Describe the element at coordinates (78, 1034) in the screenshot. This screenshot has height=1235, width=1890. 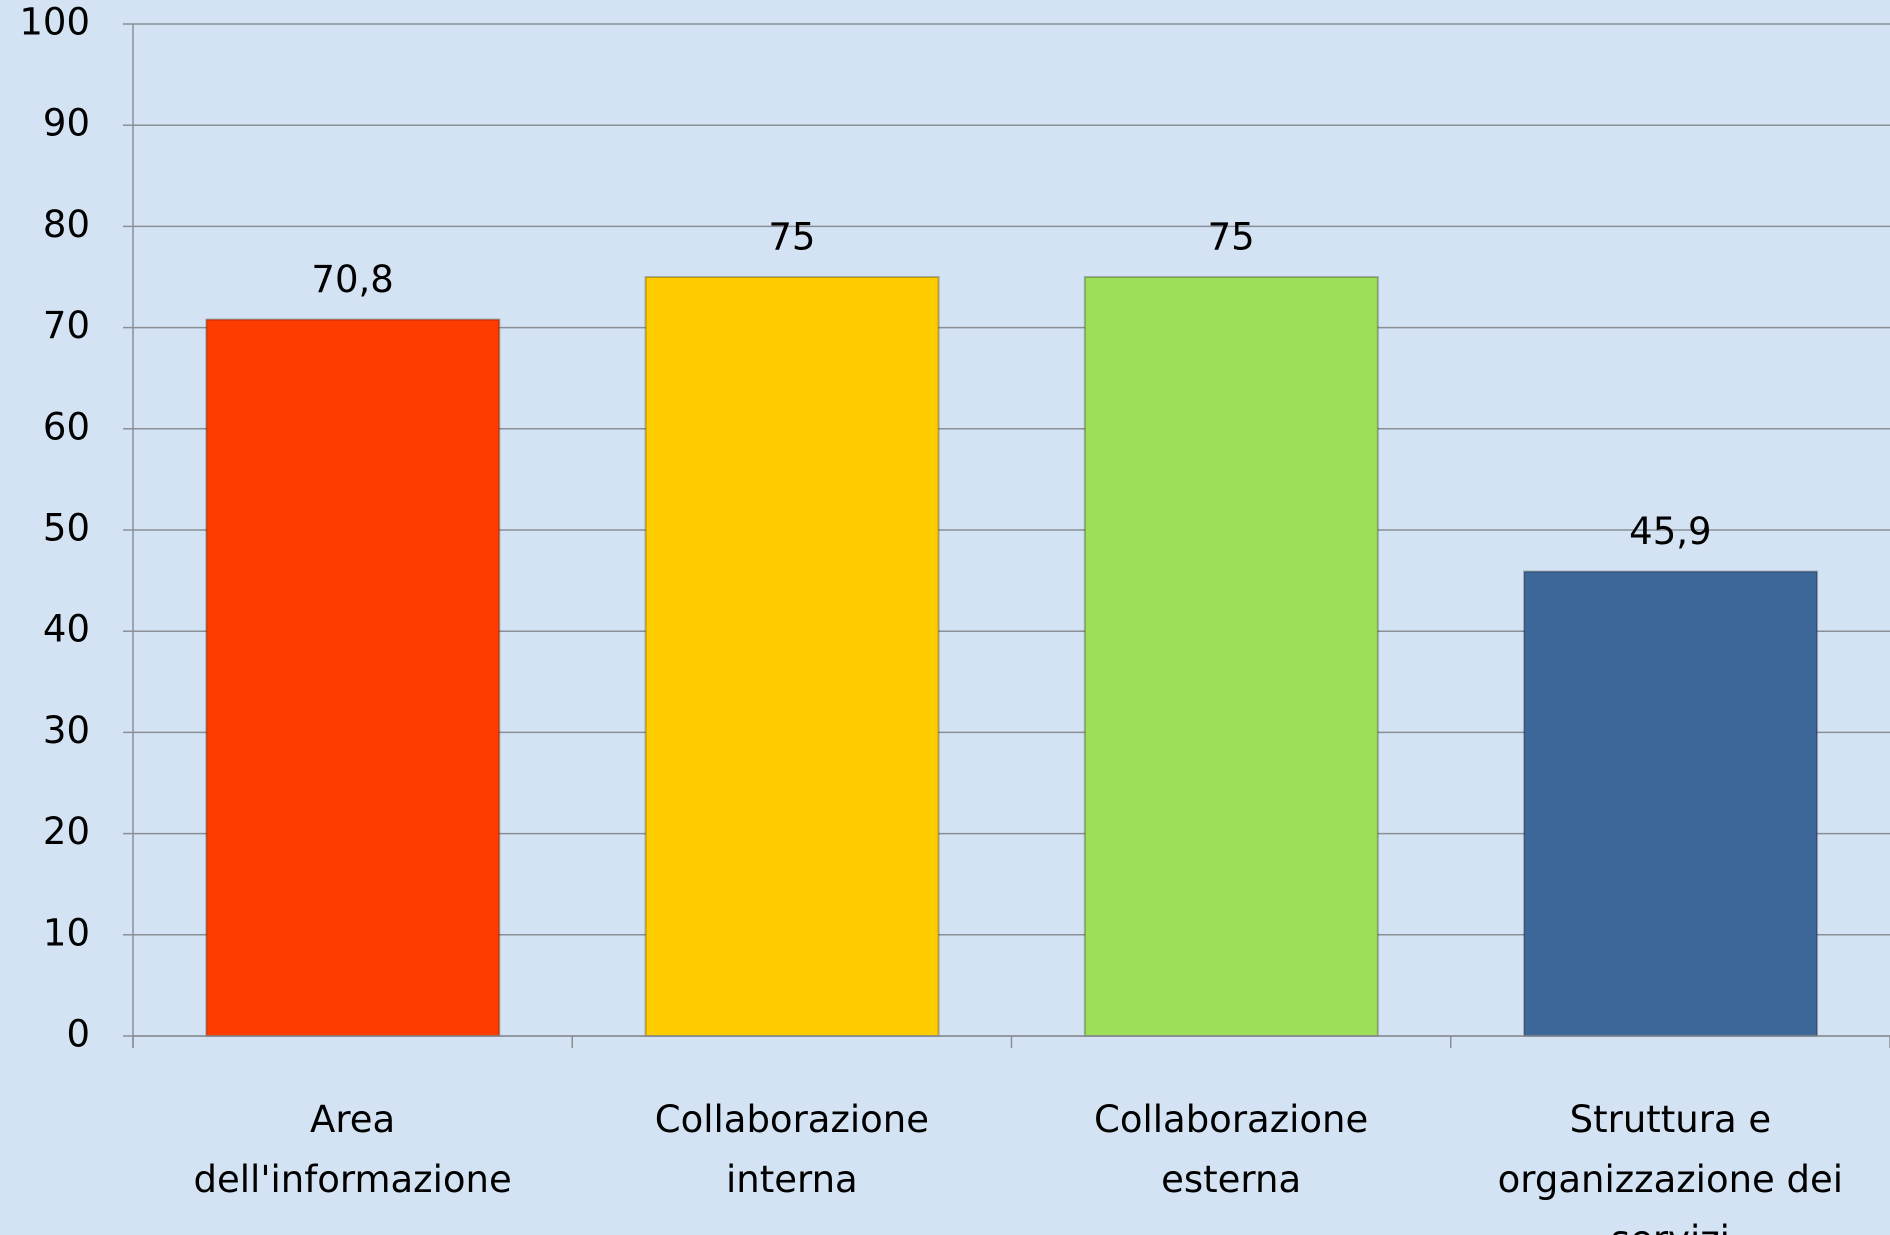
I see `y-tick-label: 0` at that location.